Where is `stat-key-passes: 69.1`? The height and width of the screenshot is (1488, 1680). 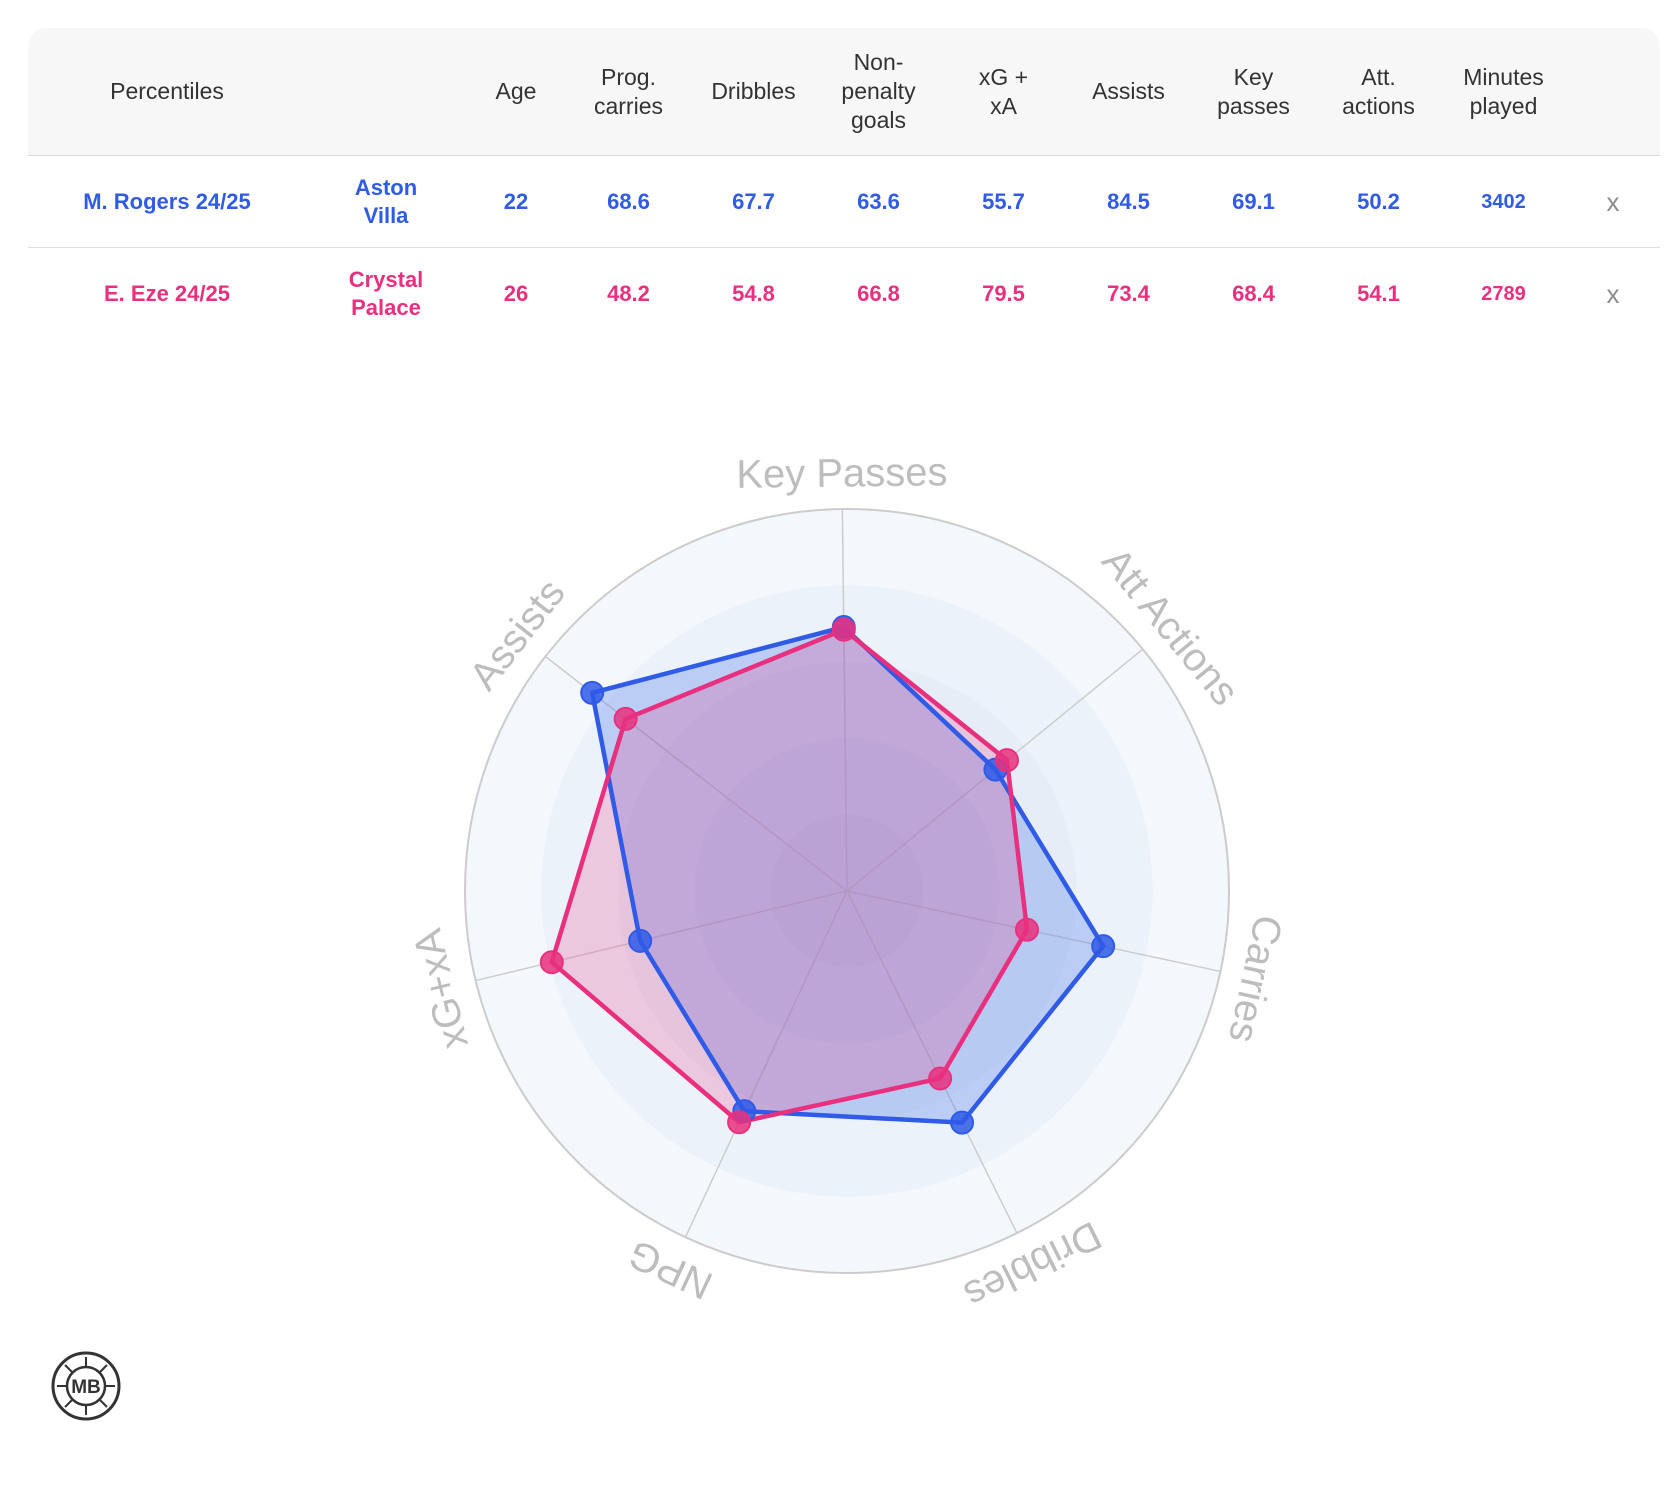 stat-key-passes: 69.1 is located at coordinates (1253, 201).